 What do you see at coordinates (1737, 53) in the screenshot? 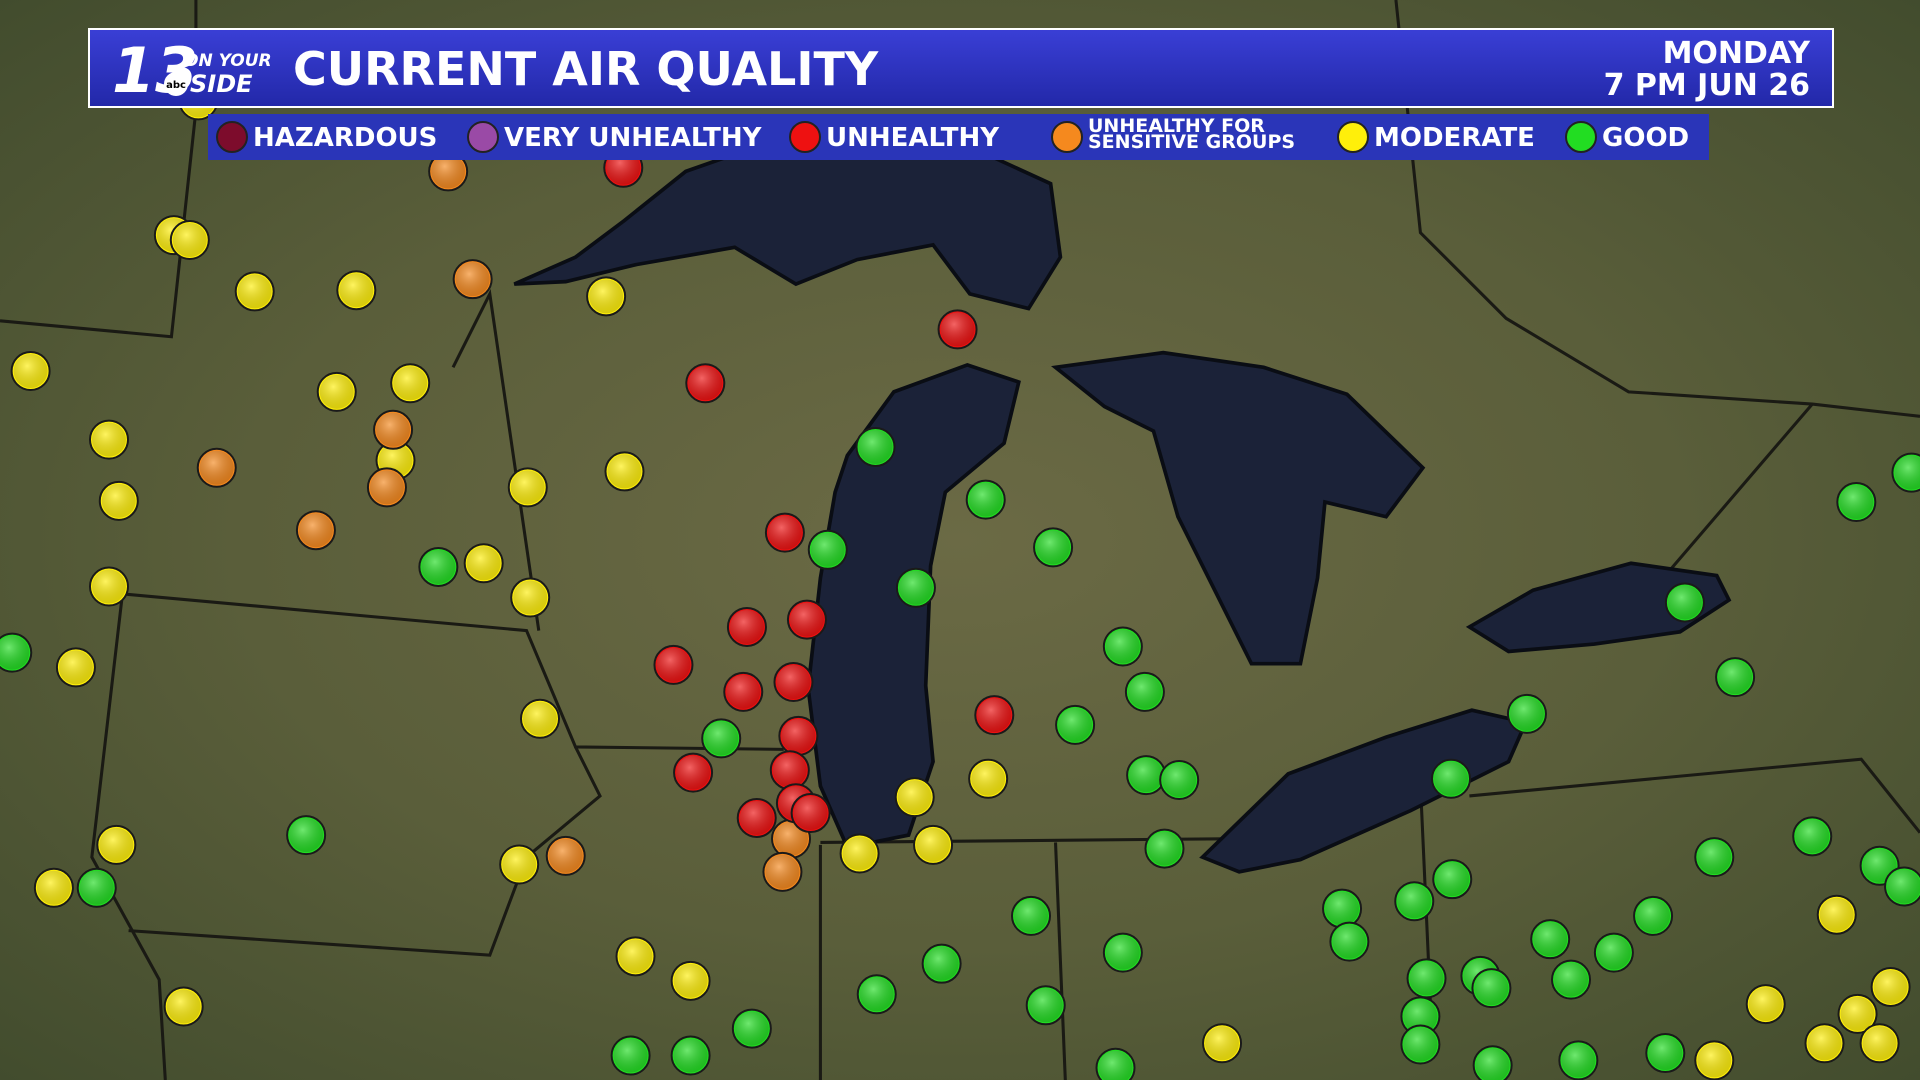
I see `day: MONDAY` at bounding box center [1737, 53].